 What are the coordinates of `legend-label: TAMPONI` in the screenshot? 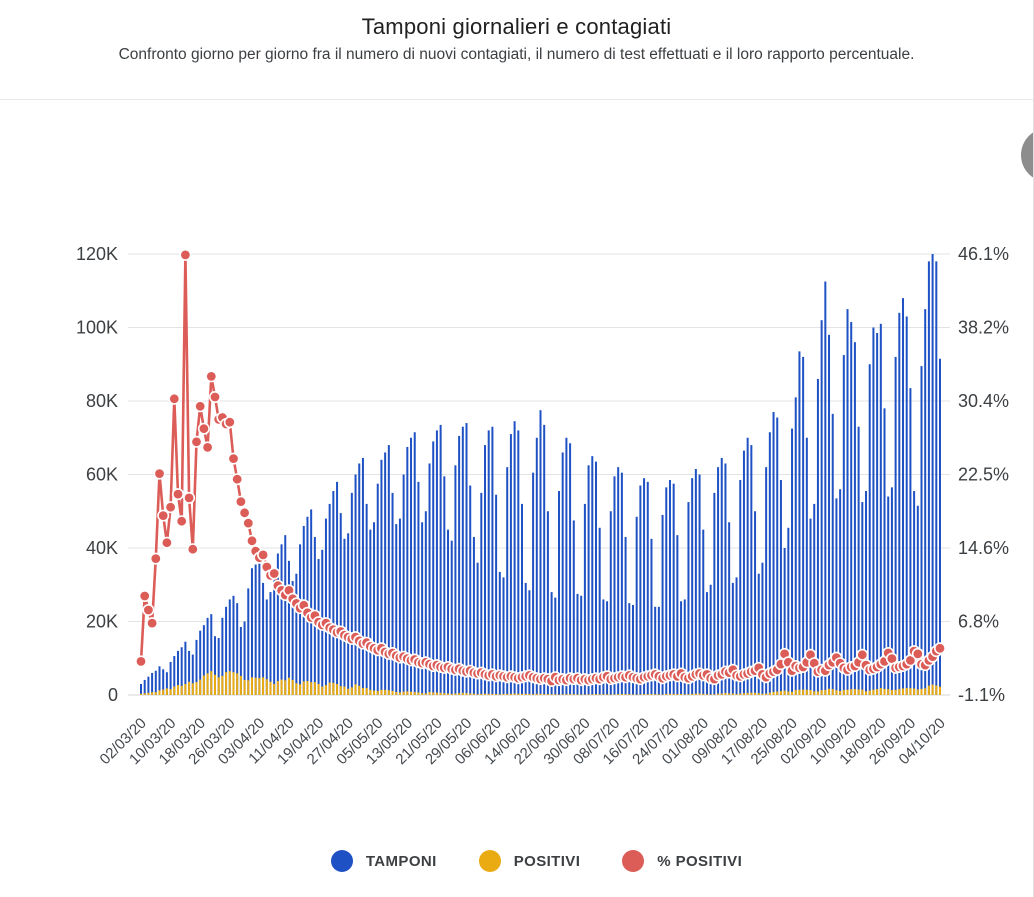 It's located at (401, 861).